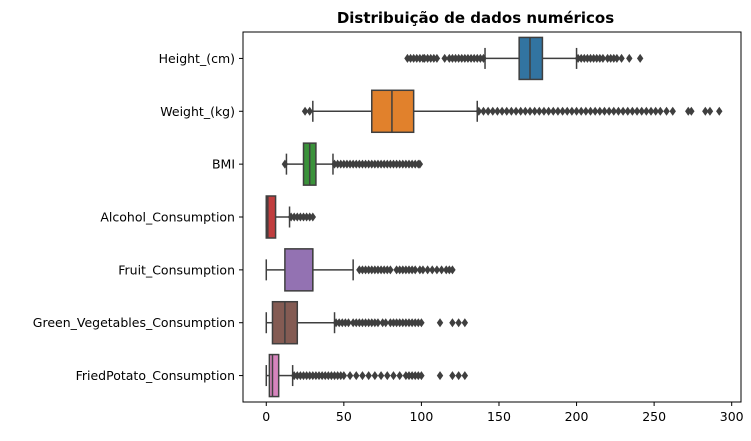 Image resolution: width=751 pixels, height=441 pixels. Describe the element at coordinates (654, 416) in the screenshot. I see `x-tick-label: 250` at that location.